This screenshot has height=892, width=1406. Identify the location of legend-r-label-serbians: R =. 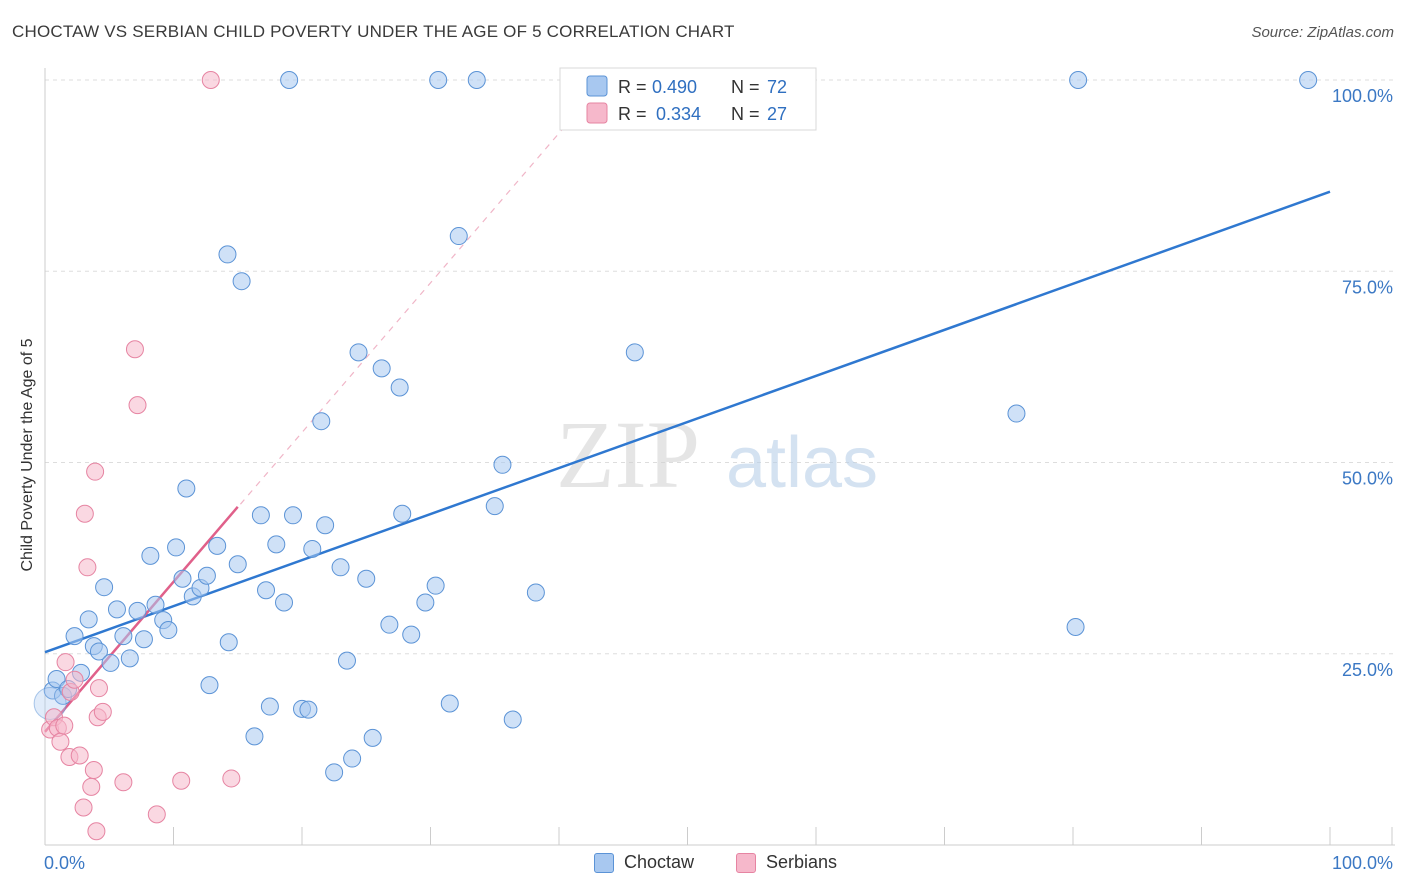
(632, 114).